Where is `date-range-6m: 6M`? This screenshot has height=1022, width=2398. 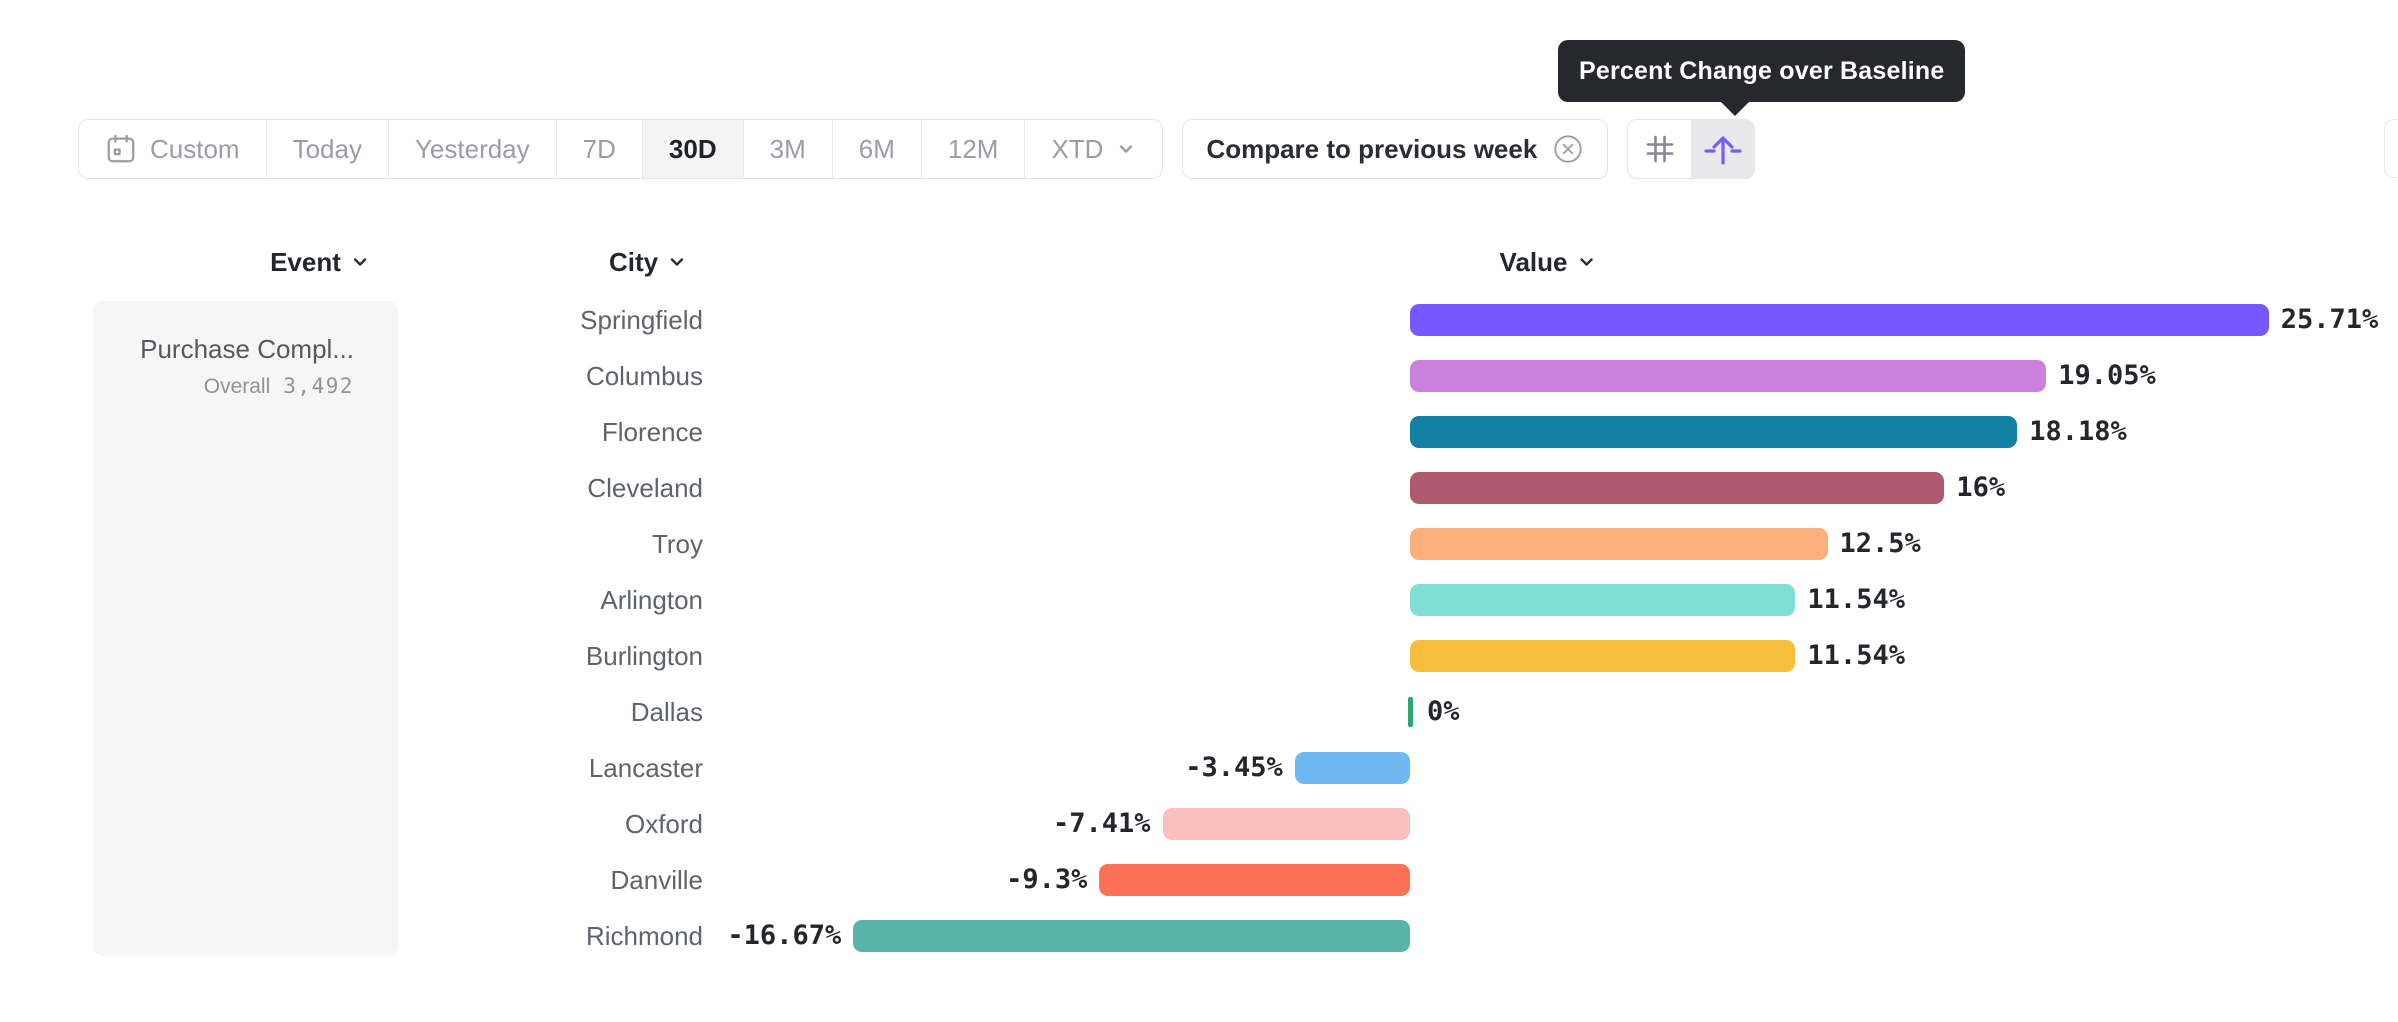 date-range-6m: 6M is located at coordinates (877, 149).